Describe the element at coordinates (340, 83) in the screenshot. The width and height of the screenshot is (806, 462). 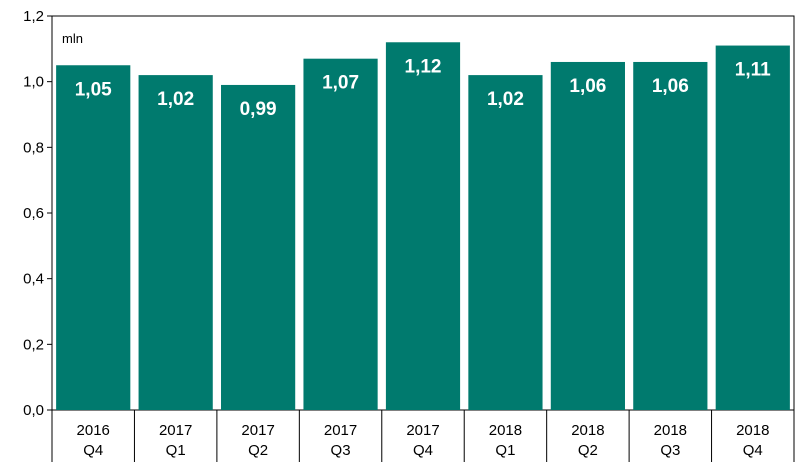
I see `bar-value-label: 1,07` at that location.